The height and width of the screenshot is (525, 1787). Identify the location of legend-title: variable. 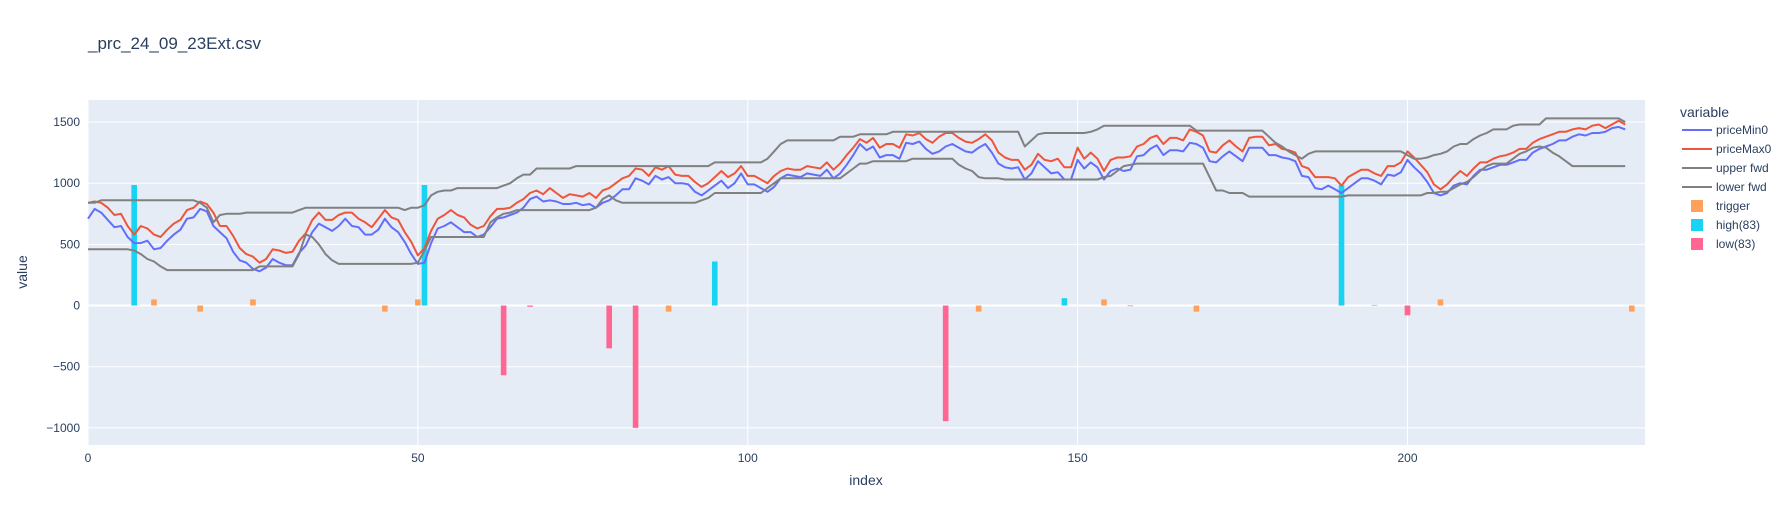
(1704, 112).